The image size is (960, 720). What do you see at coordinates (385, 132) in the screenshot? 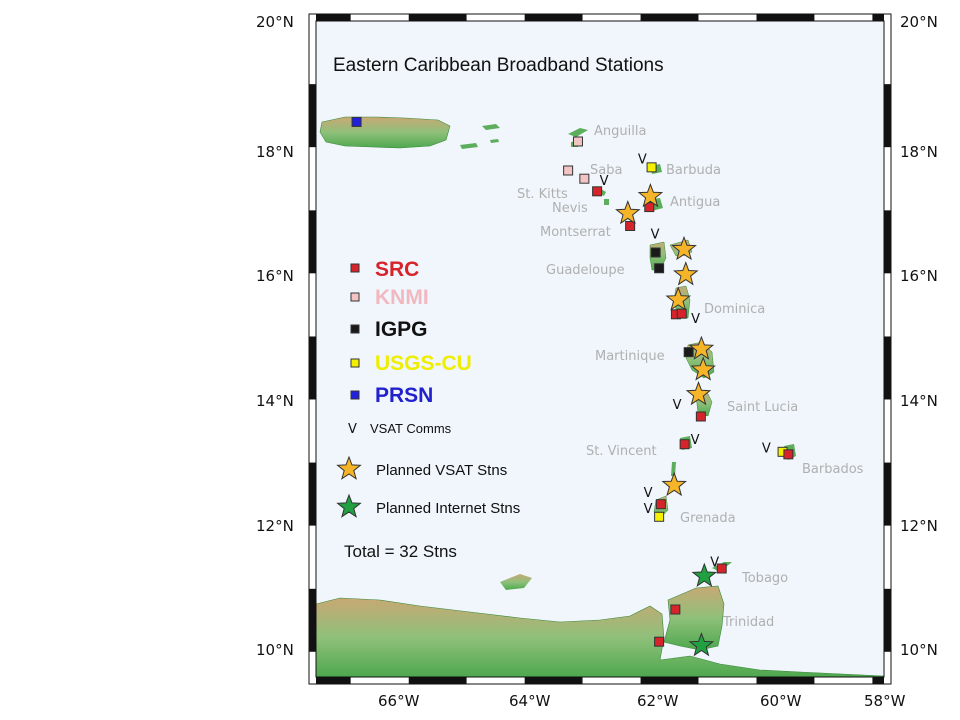
I see `landmass-puerto-rico` at bounding box center [385, 132].